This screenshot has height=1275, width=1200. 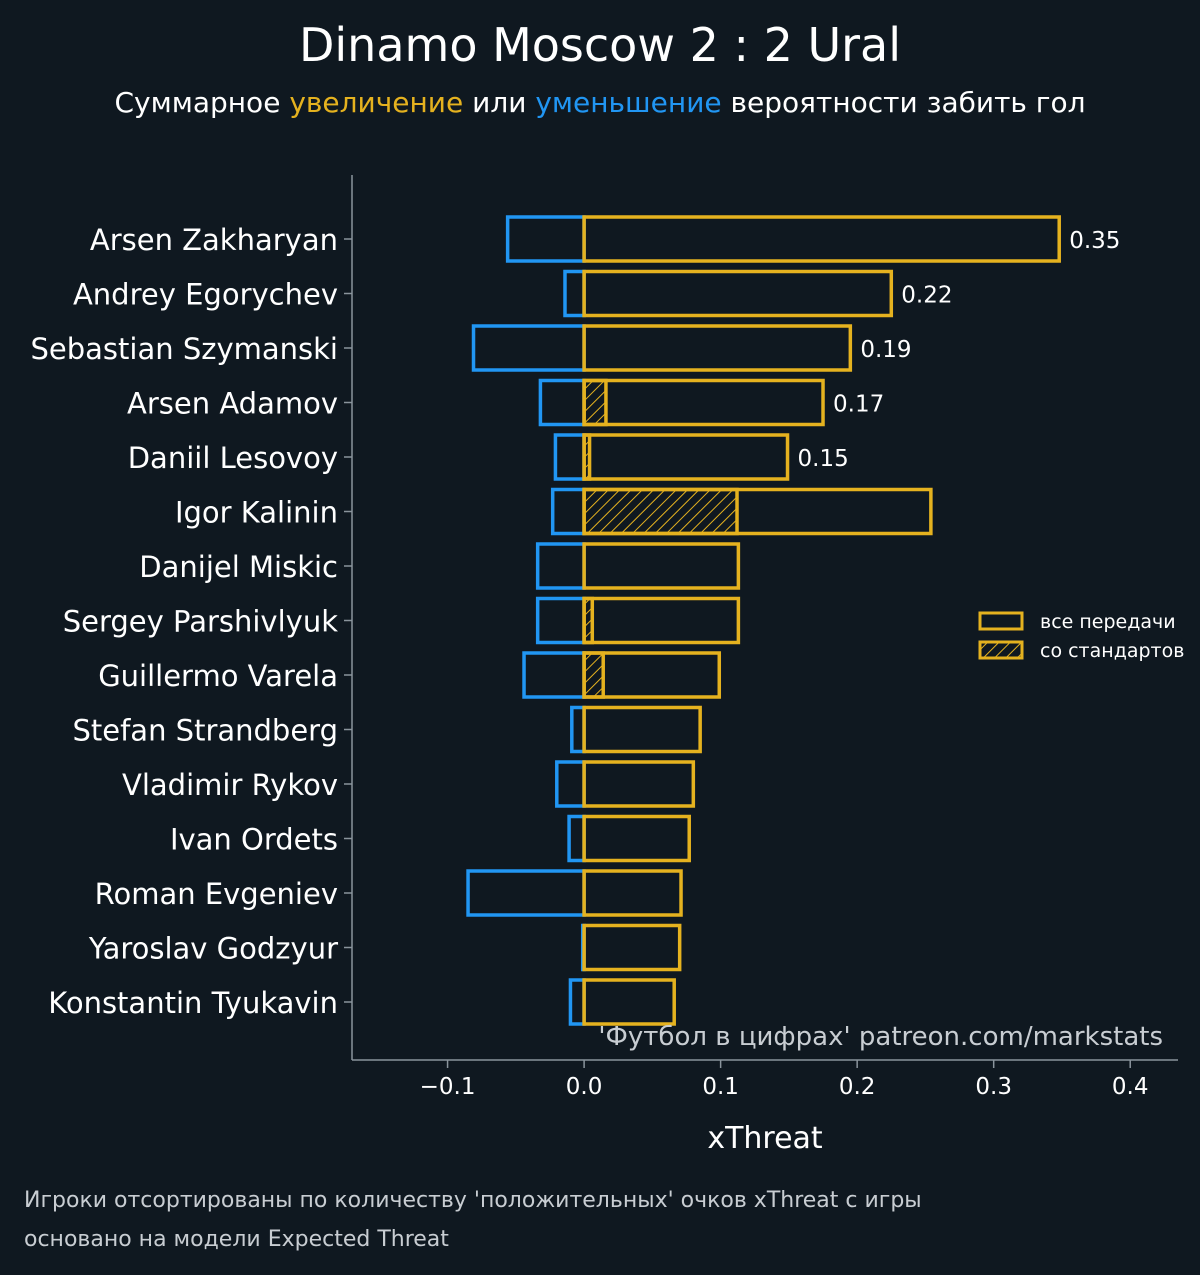 I want to click on bar-value-label: 0.15, so click(x=823, y=459).